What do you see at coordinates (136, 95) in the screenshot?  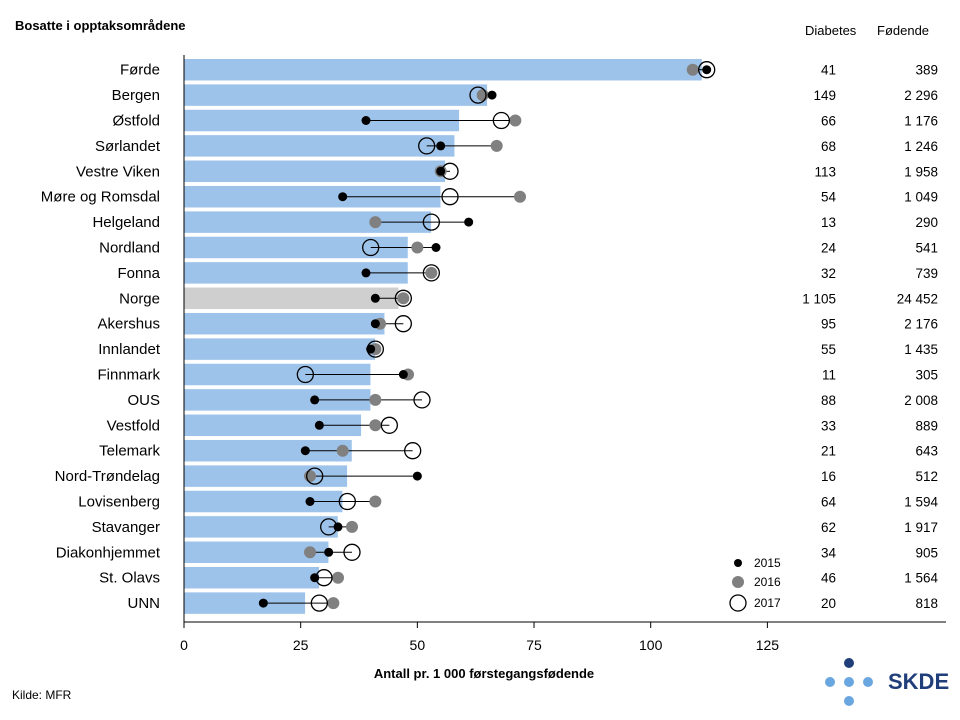 I see `category-label: Bergen` at bounding box center [136, 95].